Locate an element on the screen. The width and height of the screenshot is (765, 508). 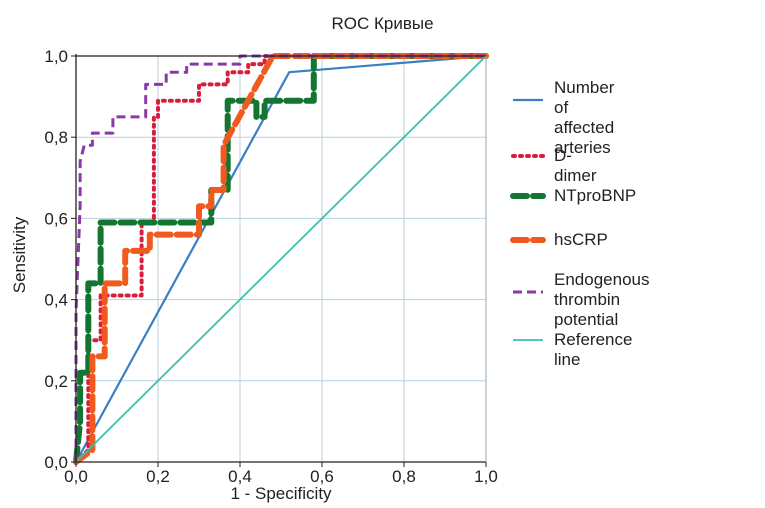
chart-title: ROC Кривые is located at coordinates (382, 23).